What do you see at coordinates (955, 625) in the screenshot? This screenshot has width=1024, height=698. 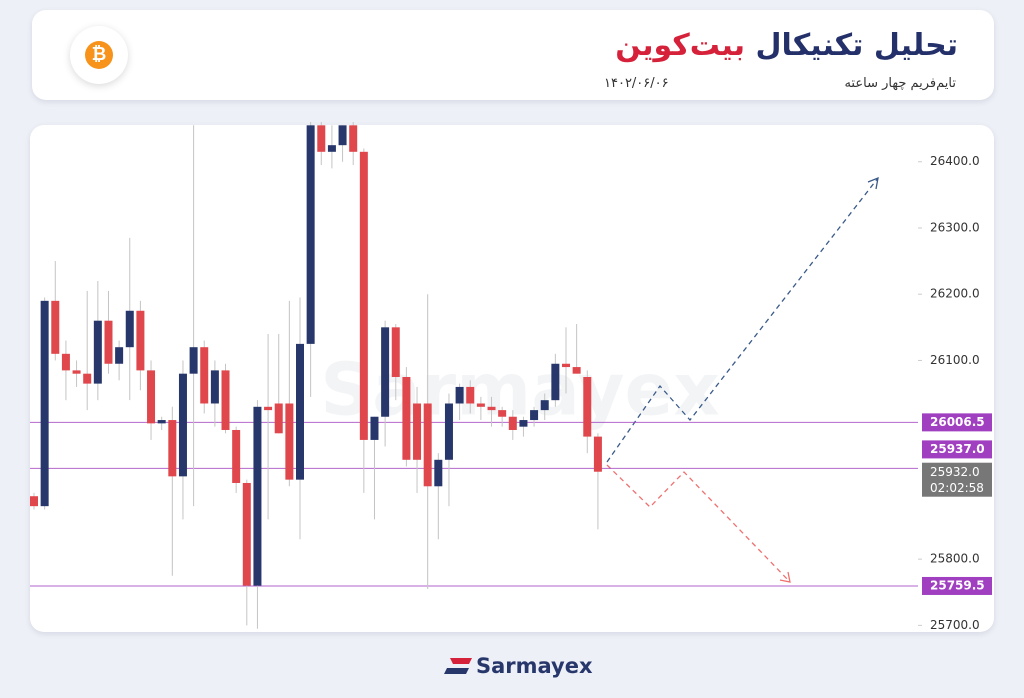 I see `y-tick-label: 25700.0` at bounding box center [955, 625].